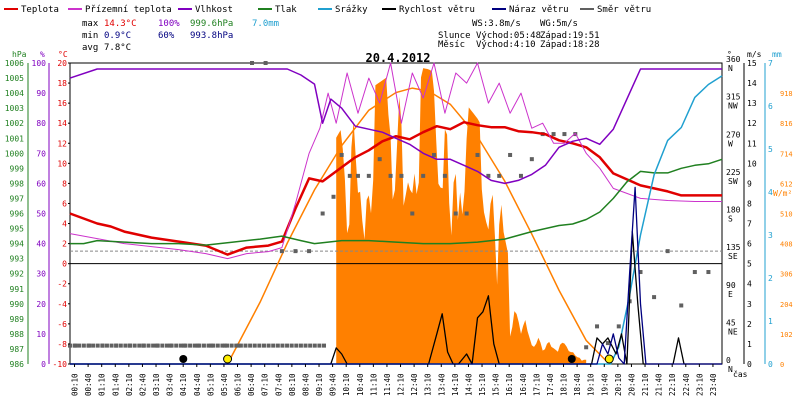 This screenshot has width=800, height=400. Describe the element at coordinates (786, 335) in the screenshot. I see `tick-solar: 102` at that location.